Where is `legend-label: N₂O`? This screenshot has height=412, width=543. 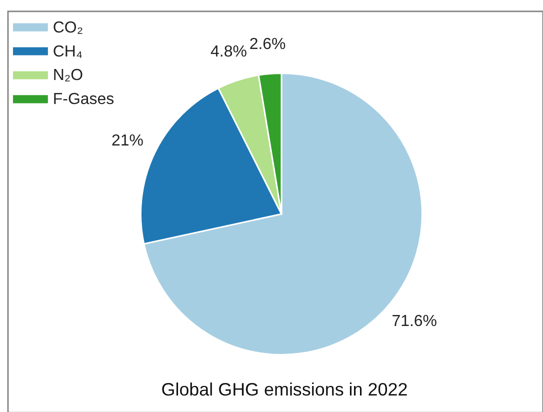
legend-label: N₂O is located at coordinates (68, 75).